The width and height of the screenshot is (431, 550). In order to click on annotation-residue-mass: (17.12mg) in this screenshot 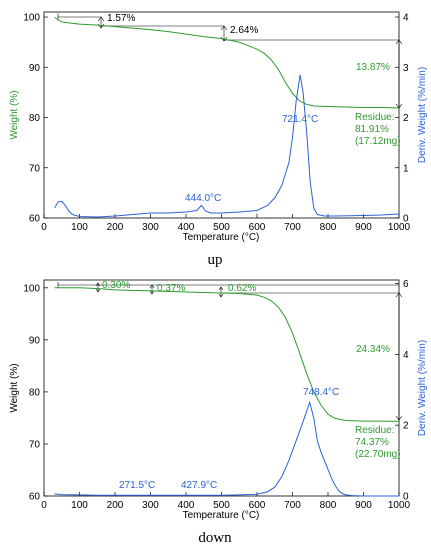, I will do `click(378, 141)`.